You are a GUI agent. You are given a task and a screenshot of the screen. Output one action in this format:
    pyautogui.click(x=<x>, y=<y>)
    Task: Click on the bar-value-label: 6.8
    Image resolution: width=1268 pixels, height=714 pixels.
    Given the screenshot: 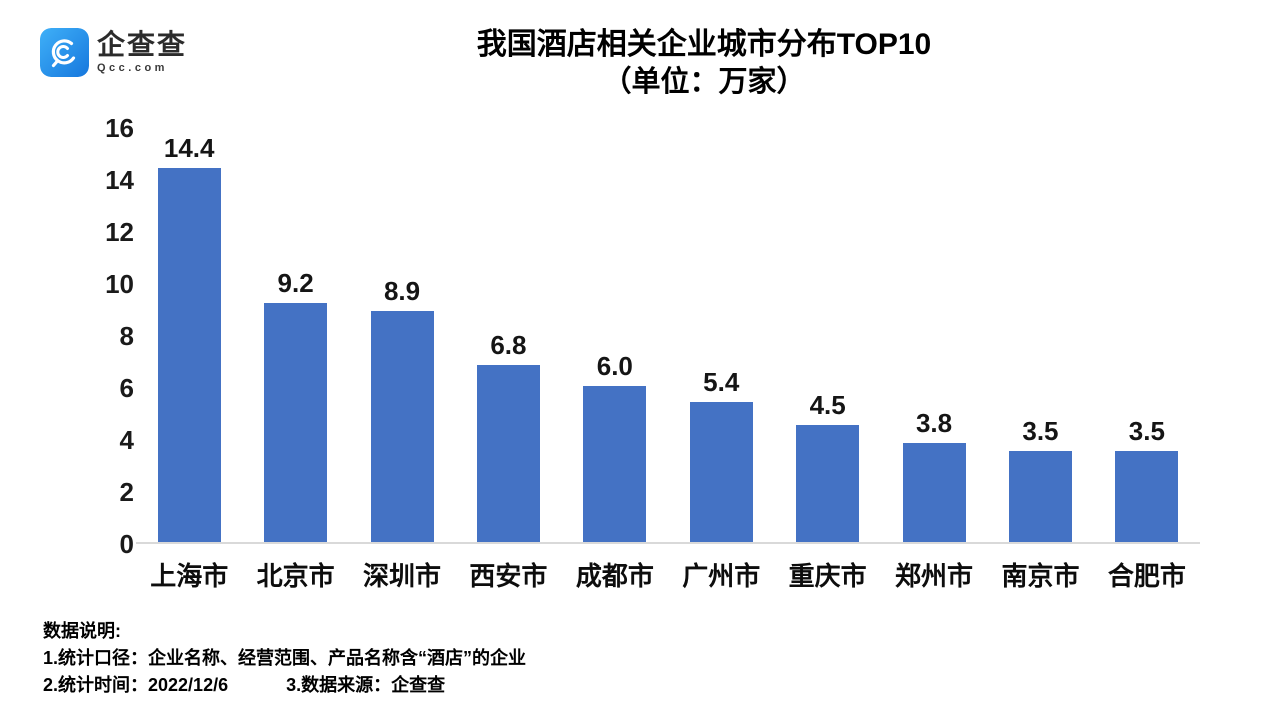 What is the action you would take?
    pyautogui.click(x=508, y=345)
    